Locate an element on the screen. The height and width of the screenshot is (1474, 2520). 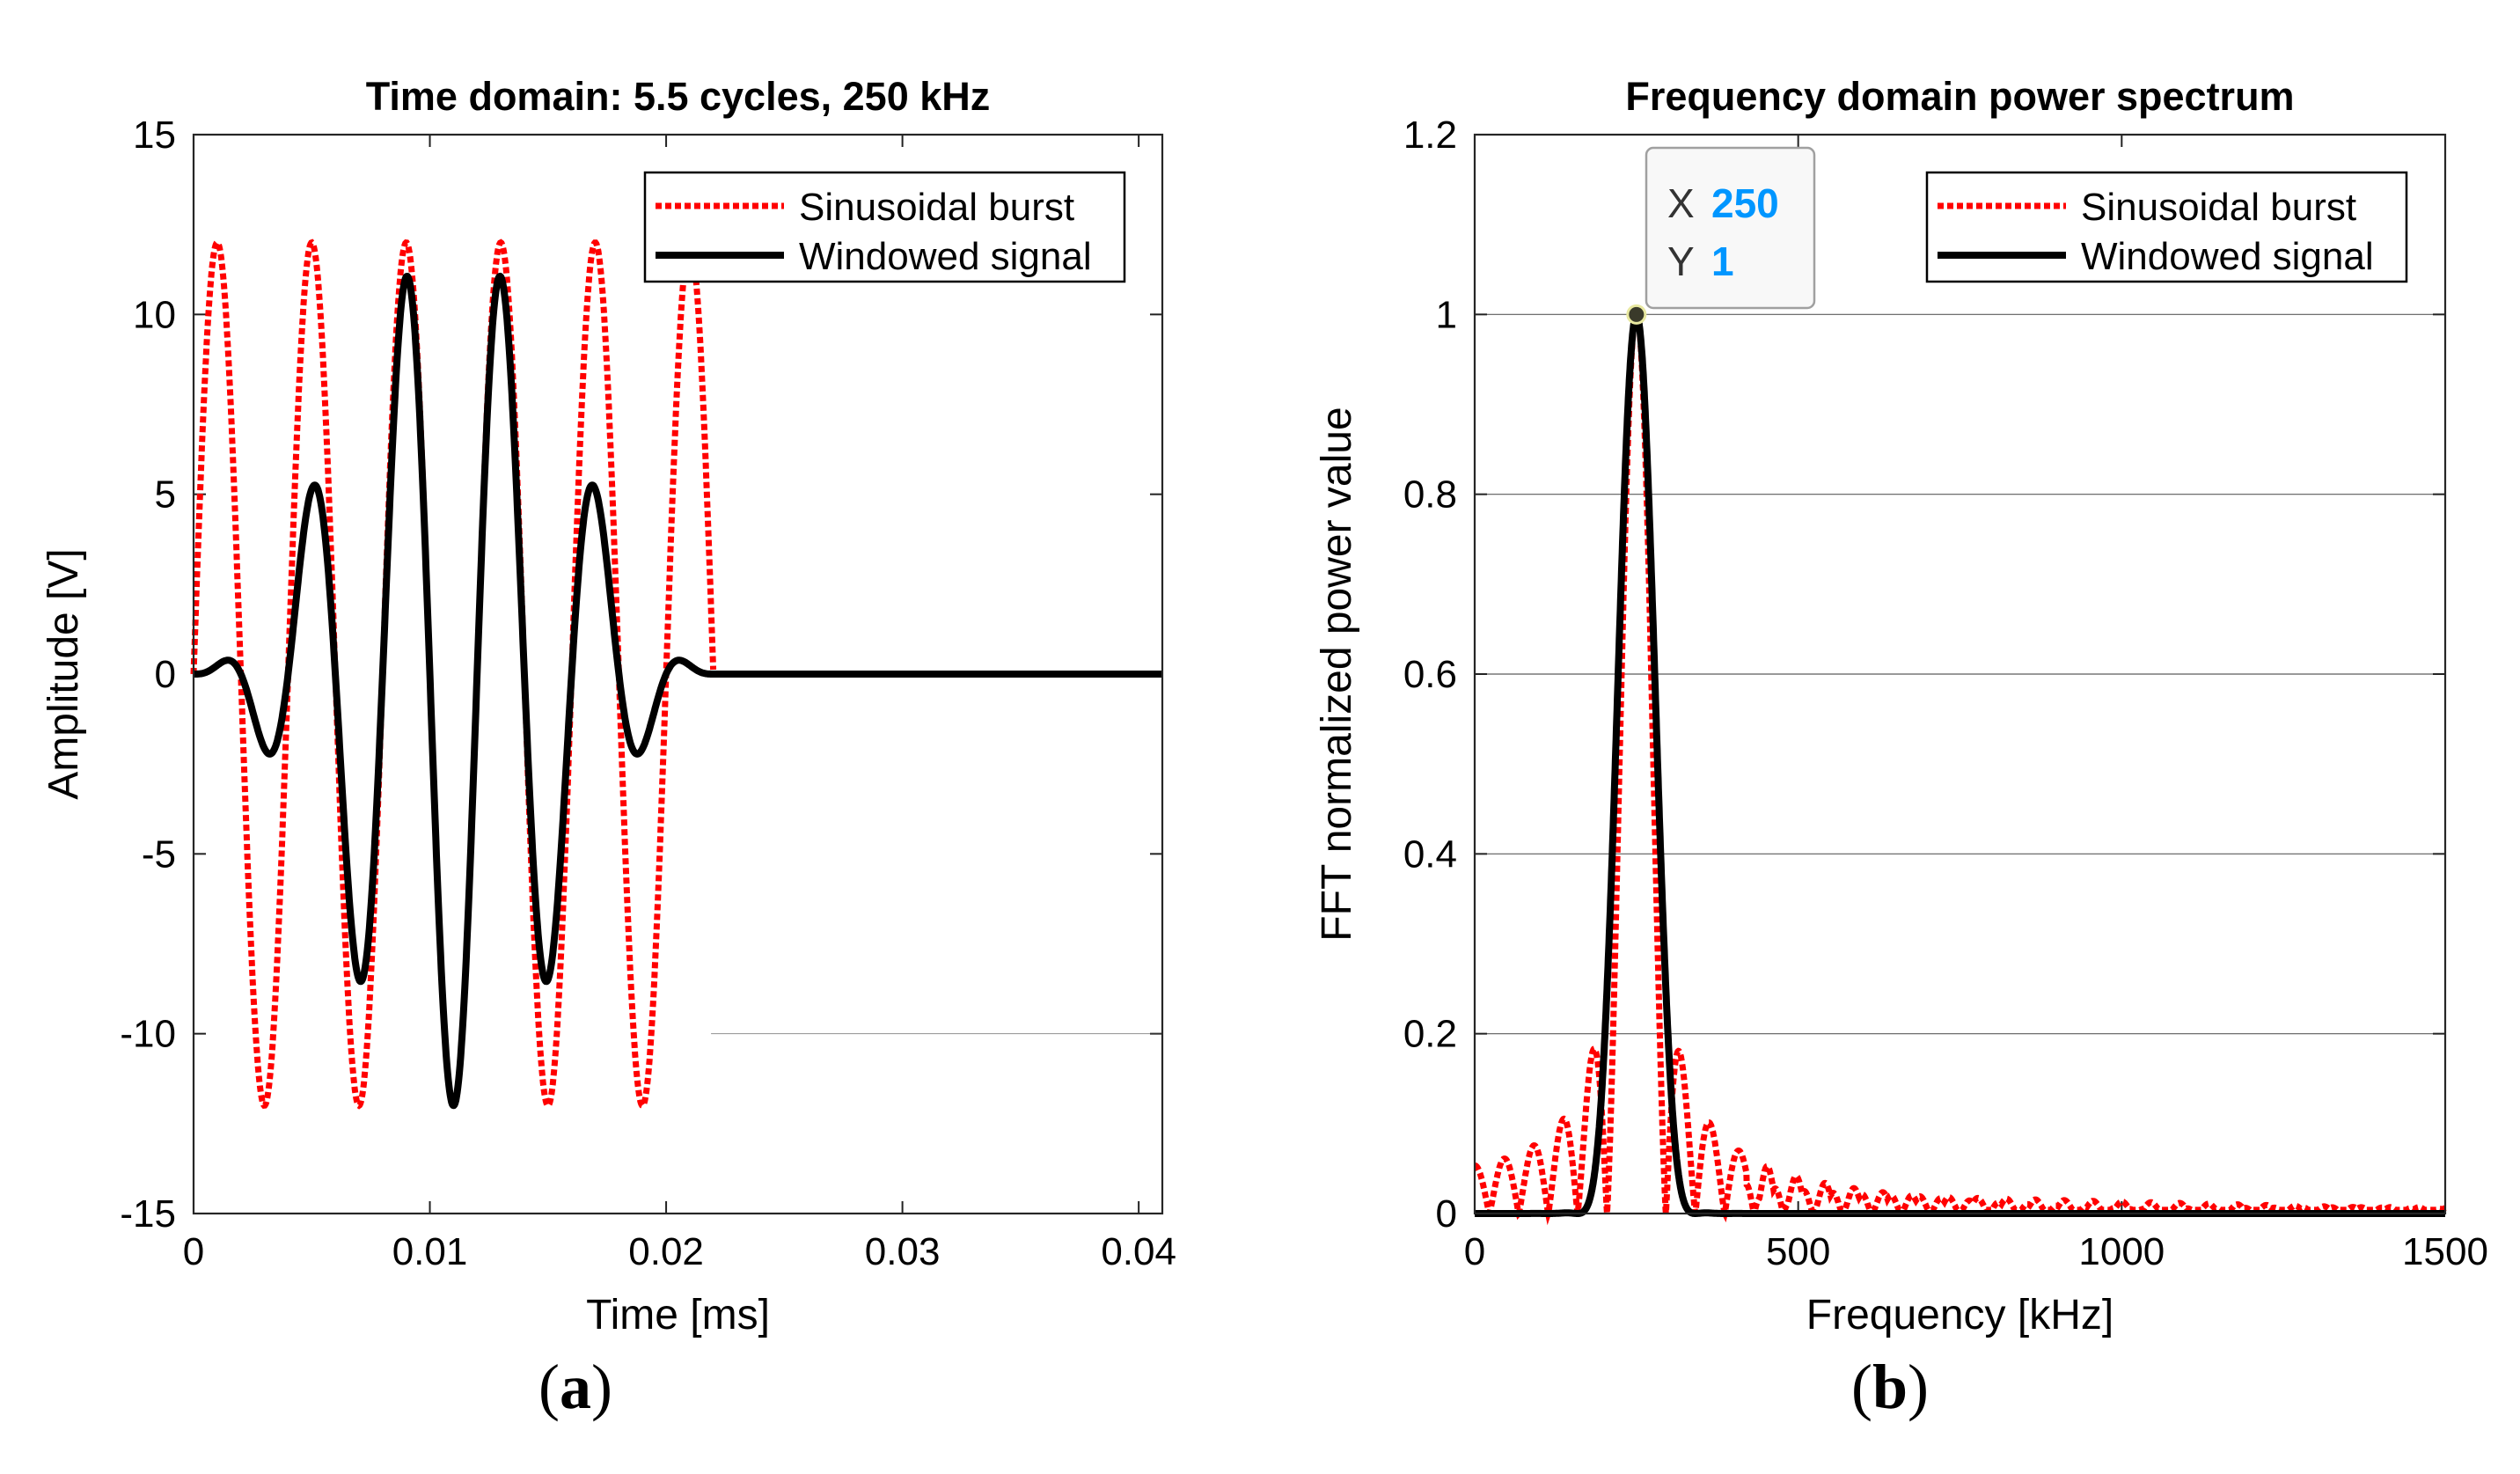
y-tick-label: -15 is located at coordinates (148, 1214).